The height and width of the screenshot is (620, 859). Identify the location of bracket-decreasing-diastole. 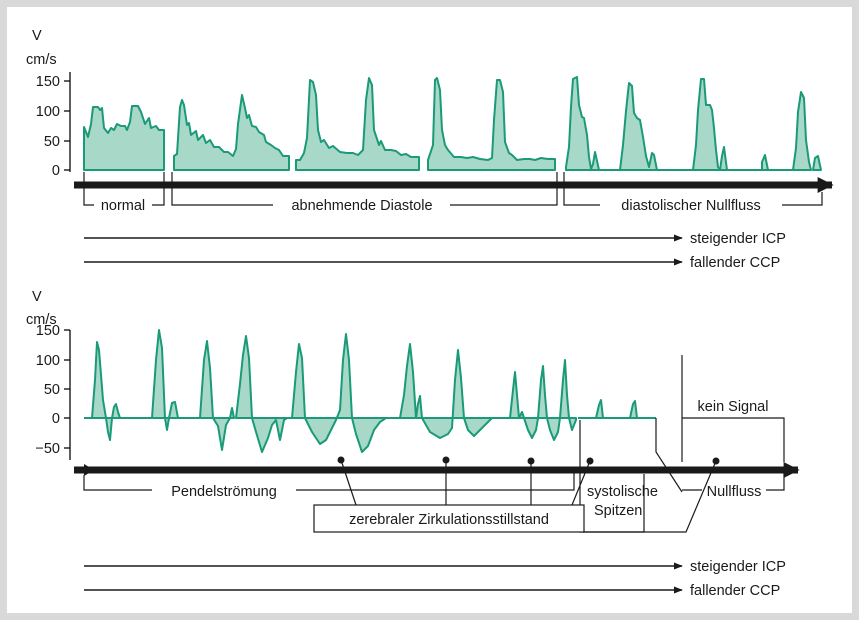
(222, 189).